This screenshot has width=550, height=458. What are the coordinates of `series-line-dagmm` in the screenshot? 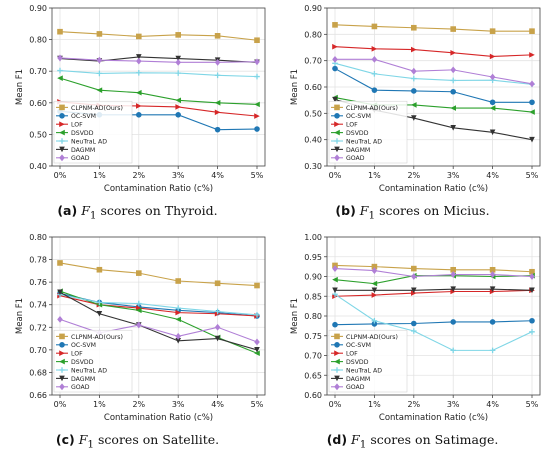 It's located at (158, 59).